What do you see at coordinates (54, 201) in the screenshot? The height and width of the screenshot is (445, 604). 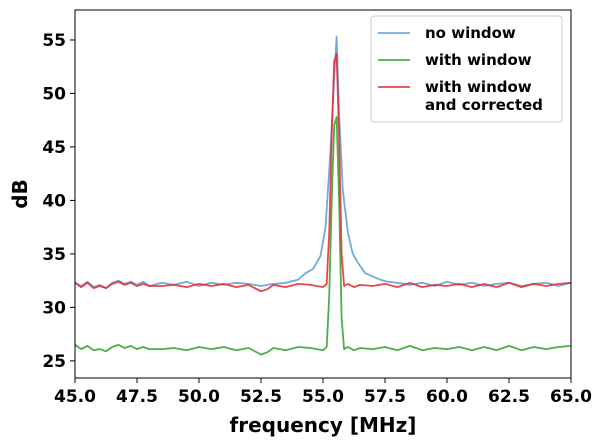 I see `y-tick-label: 40` at bounding box center [54, 201].